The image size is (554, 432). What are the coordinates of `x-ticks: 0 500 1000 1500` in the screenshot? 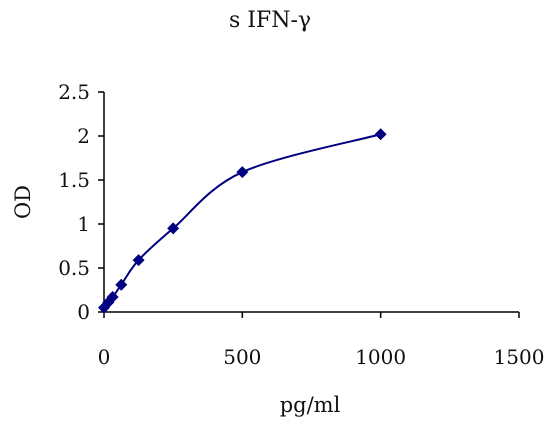 It's located at (321, 340).